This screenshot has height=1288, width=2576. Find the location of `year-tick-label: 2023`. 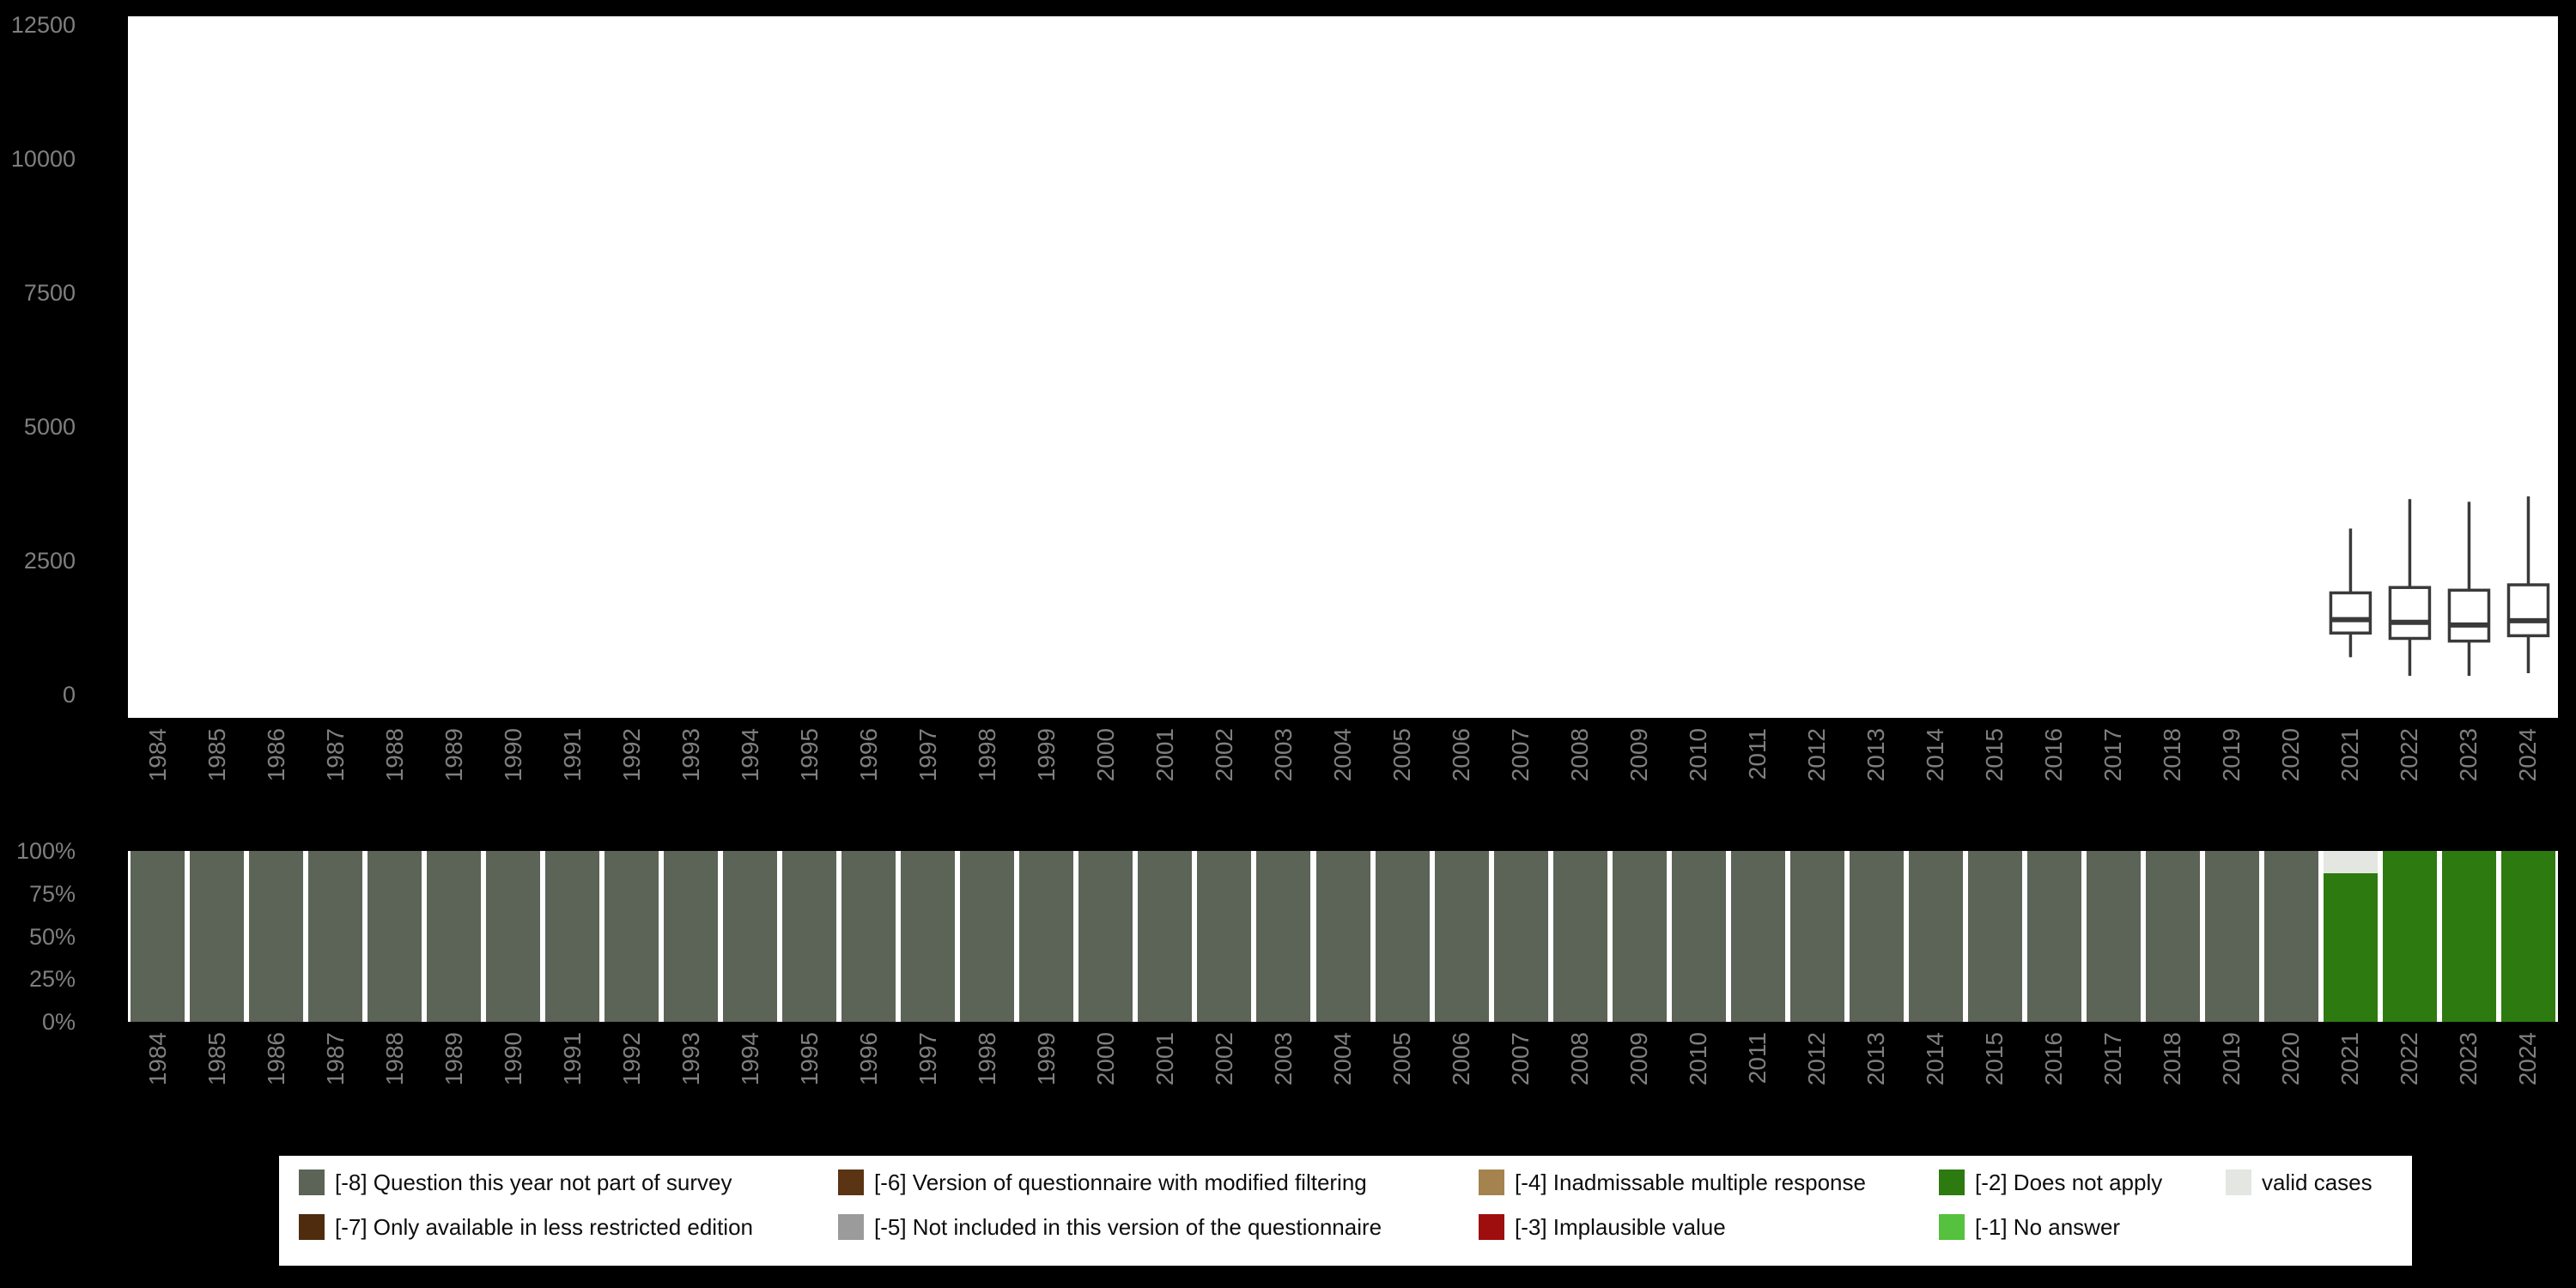

year-tick-label: 2023 is located at coordinates (2468, 1059).